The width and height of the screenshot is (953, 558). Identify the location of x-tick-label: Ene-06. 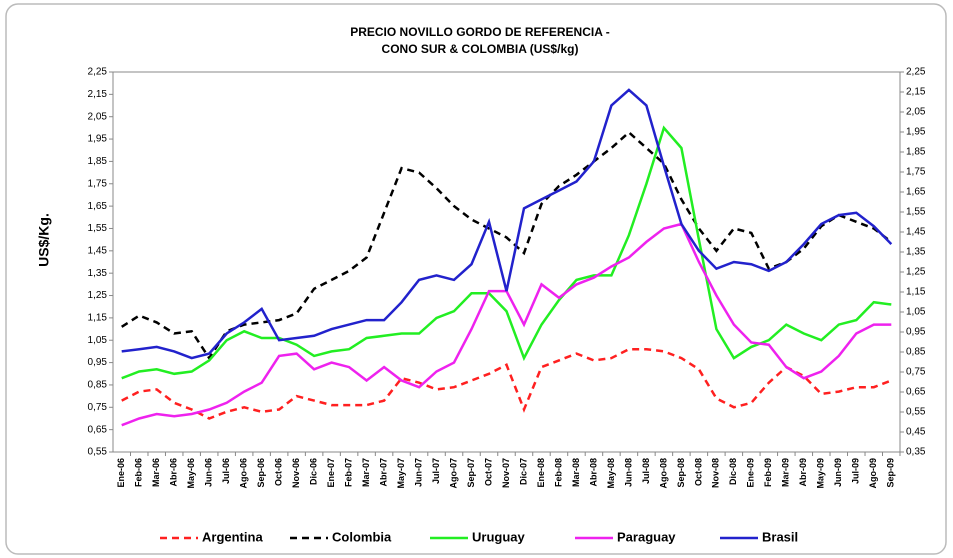
(121, 473).